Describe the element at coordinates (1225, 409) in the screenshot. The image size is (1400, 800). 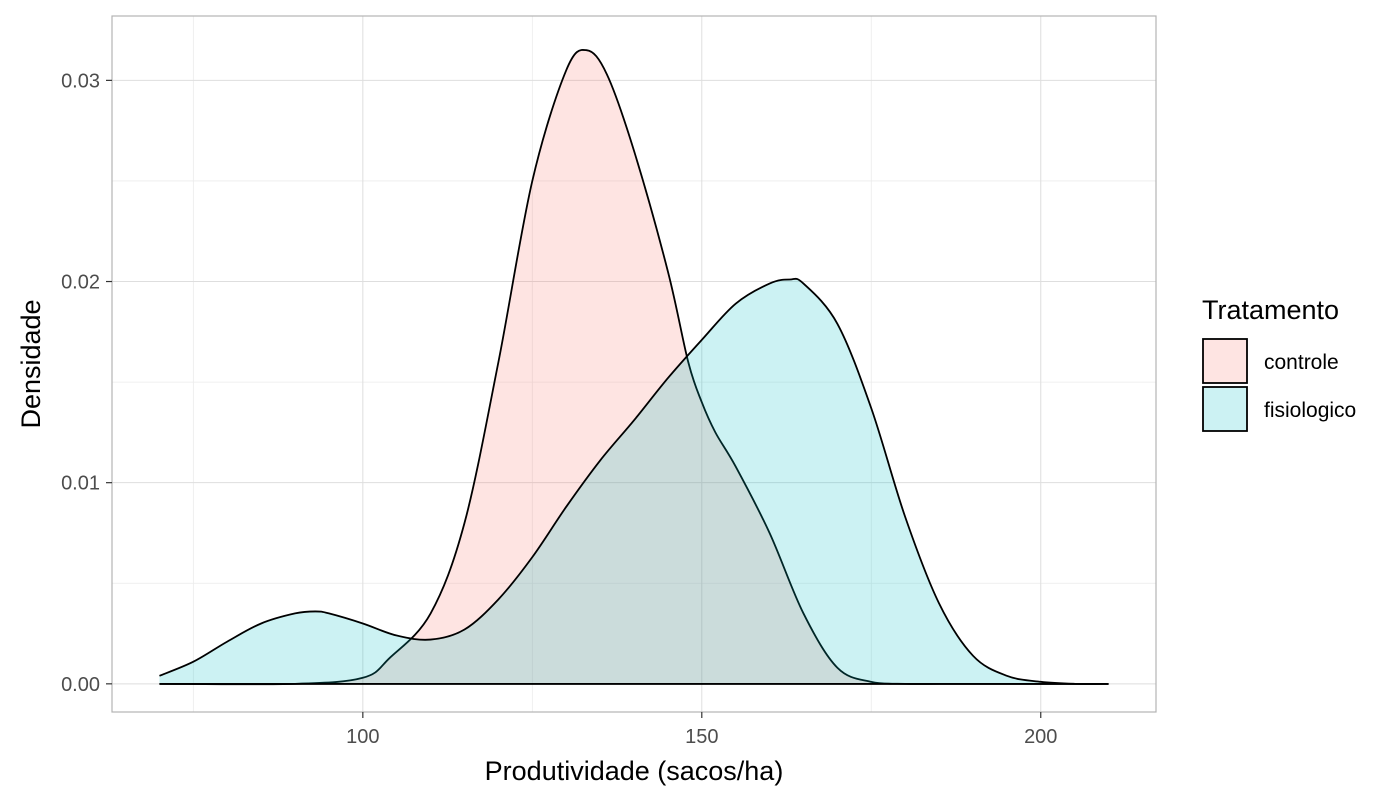
I see `legend-key-fisiologico` at that location.